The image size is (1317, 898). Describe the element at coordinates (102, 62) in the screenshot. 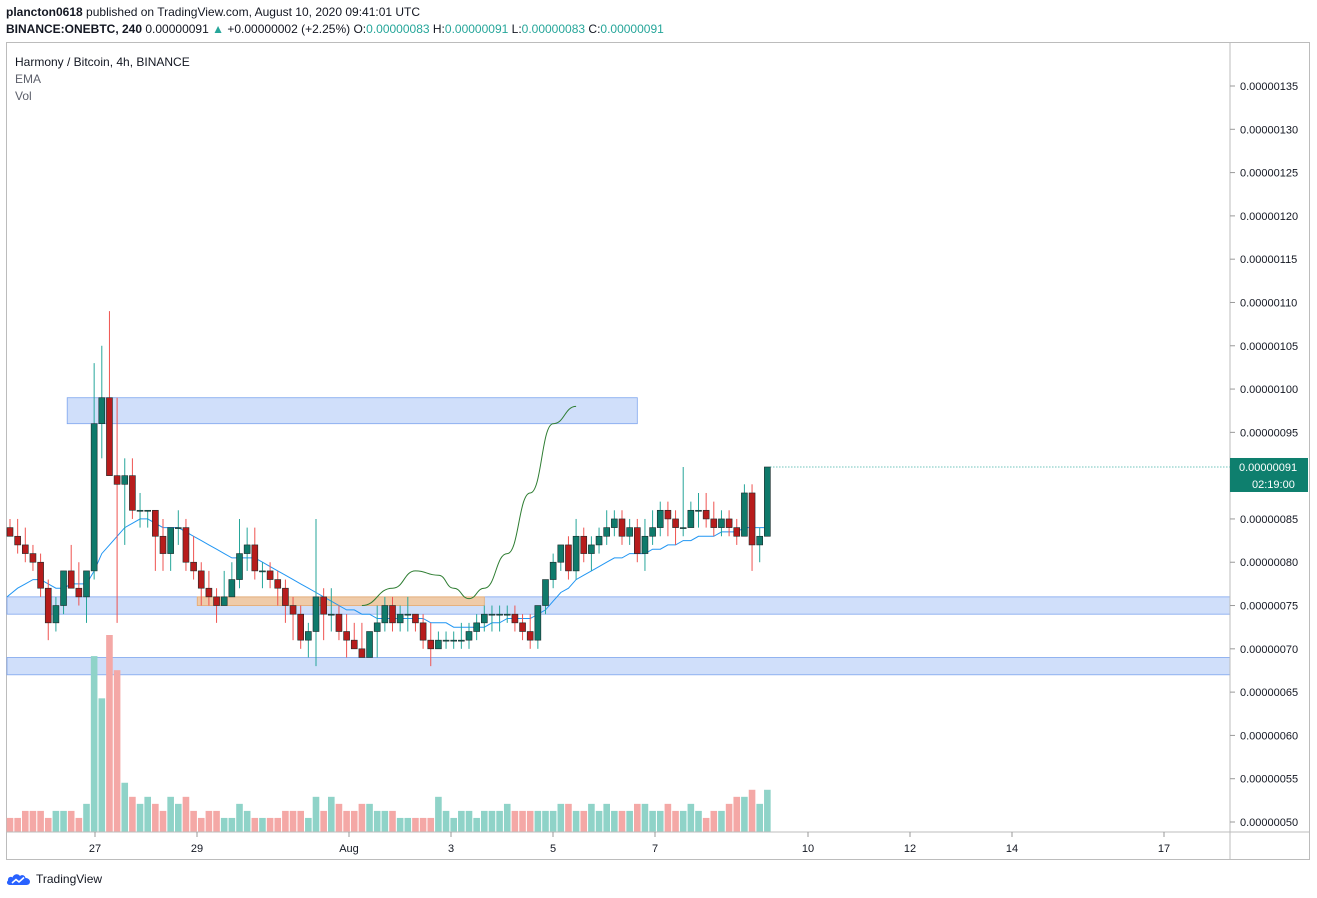

I see `legend-title: Harmony / Bitcoin, 4h, BINANCE` at that location.